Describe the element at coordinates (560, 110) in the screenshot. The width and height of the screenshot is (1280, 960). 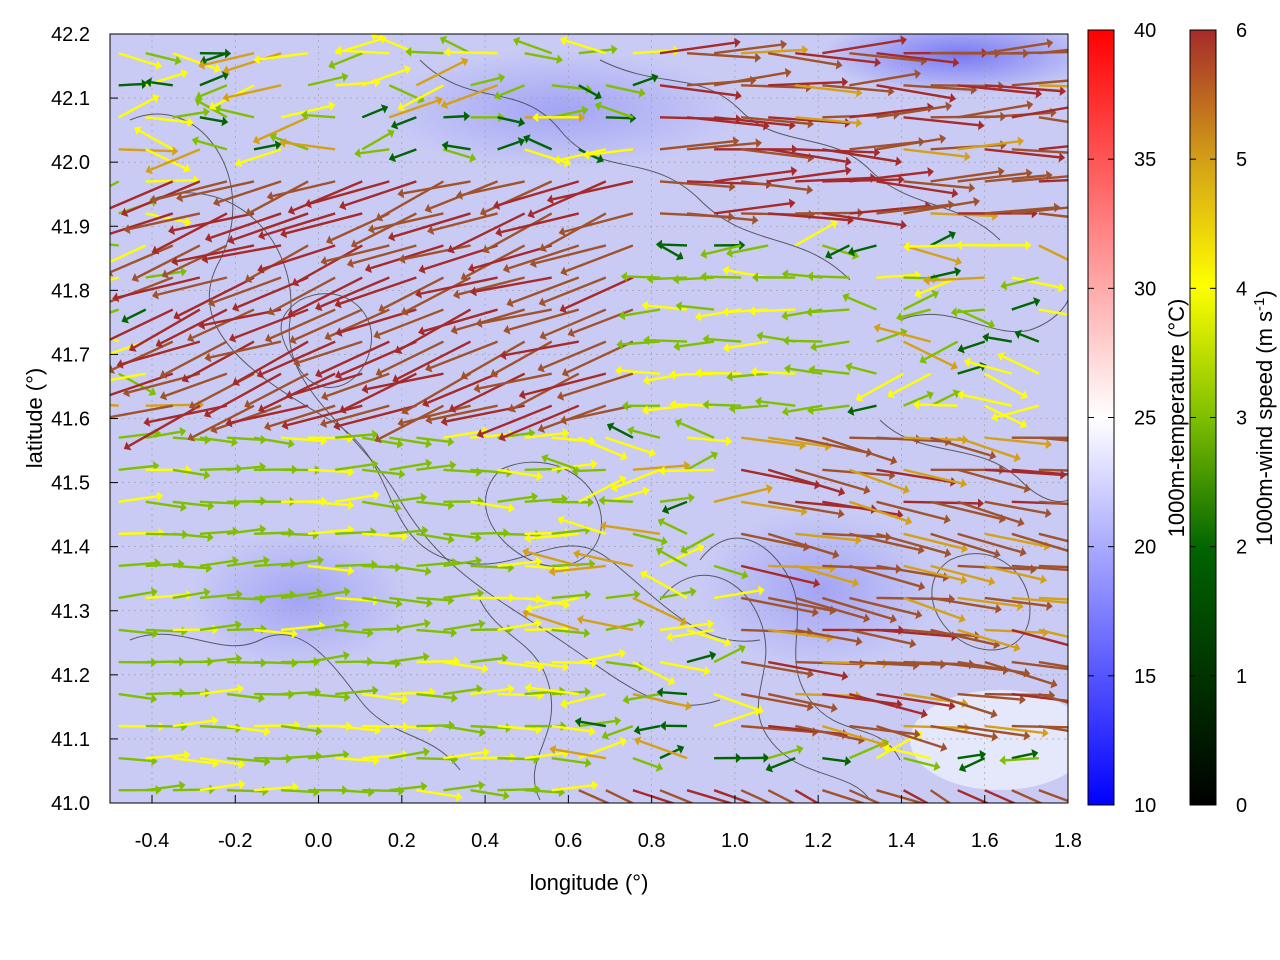
I see `cold-region-north` at that location.